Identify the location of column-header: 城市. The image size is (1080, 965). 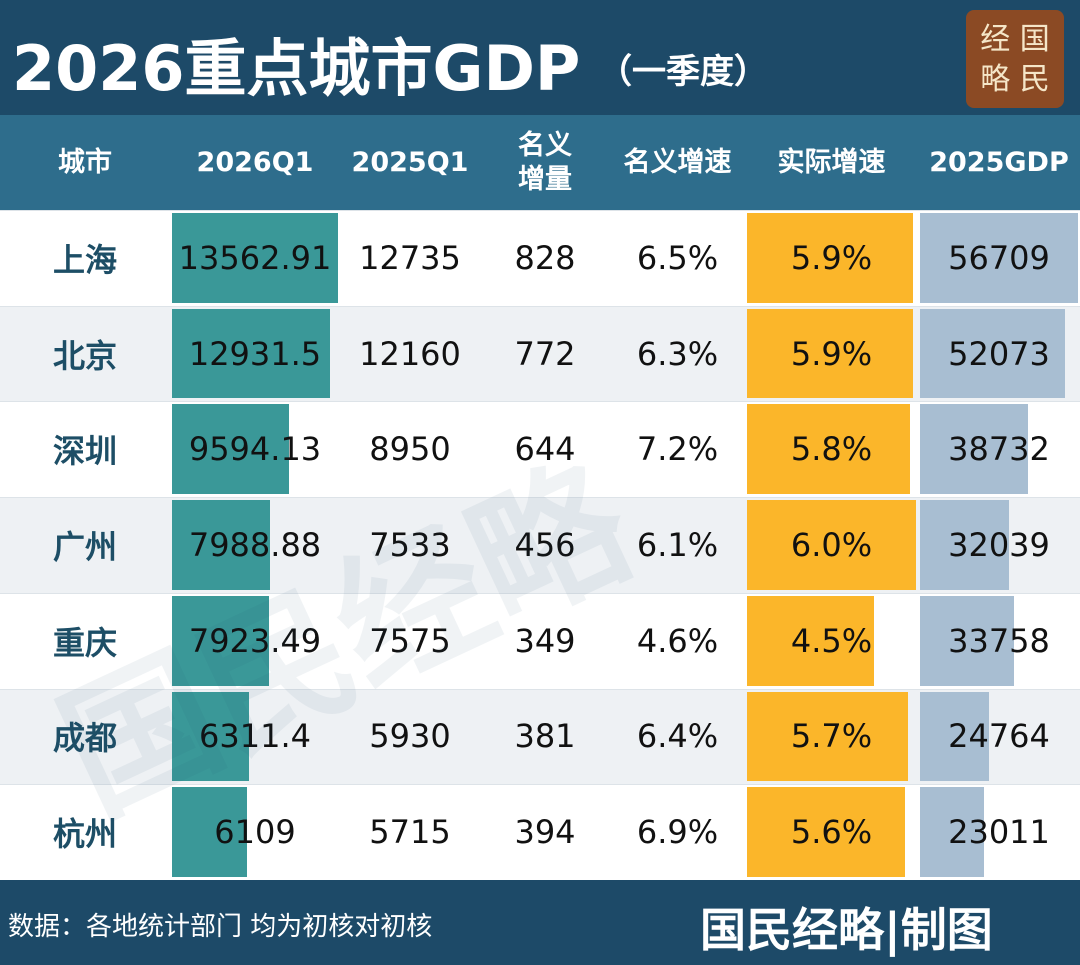
(85, 162).